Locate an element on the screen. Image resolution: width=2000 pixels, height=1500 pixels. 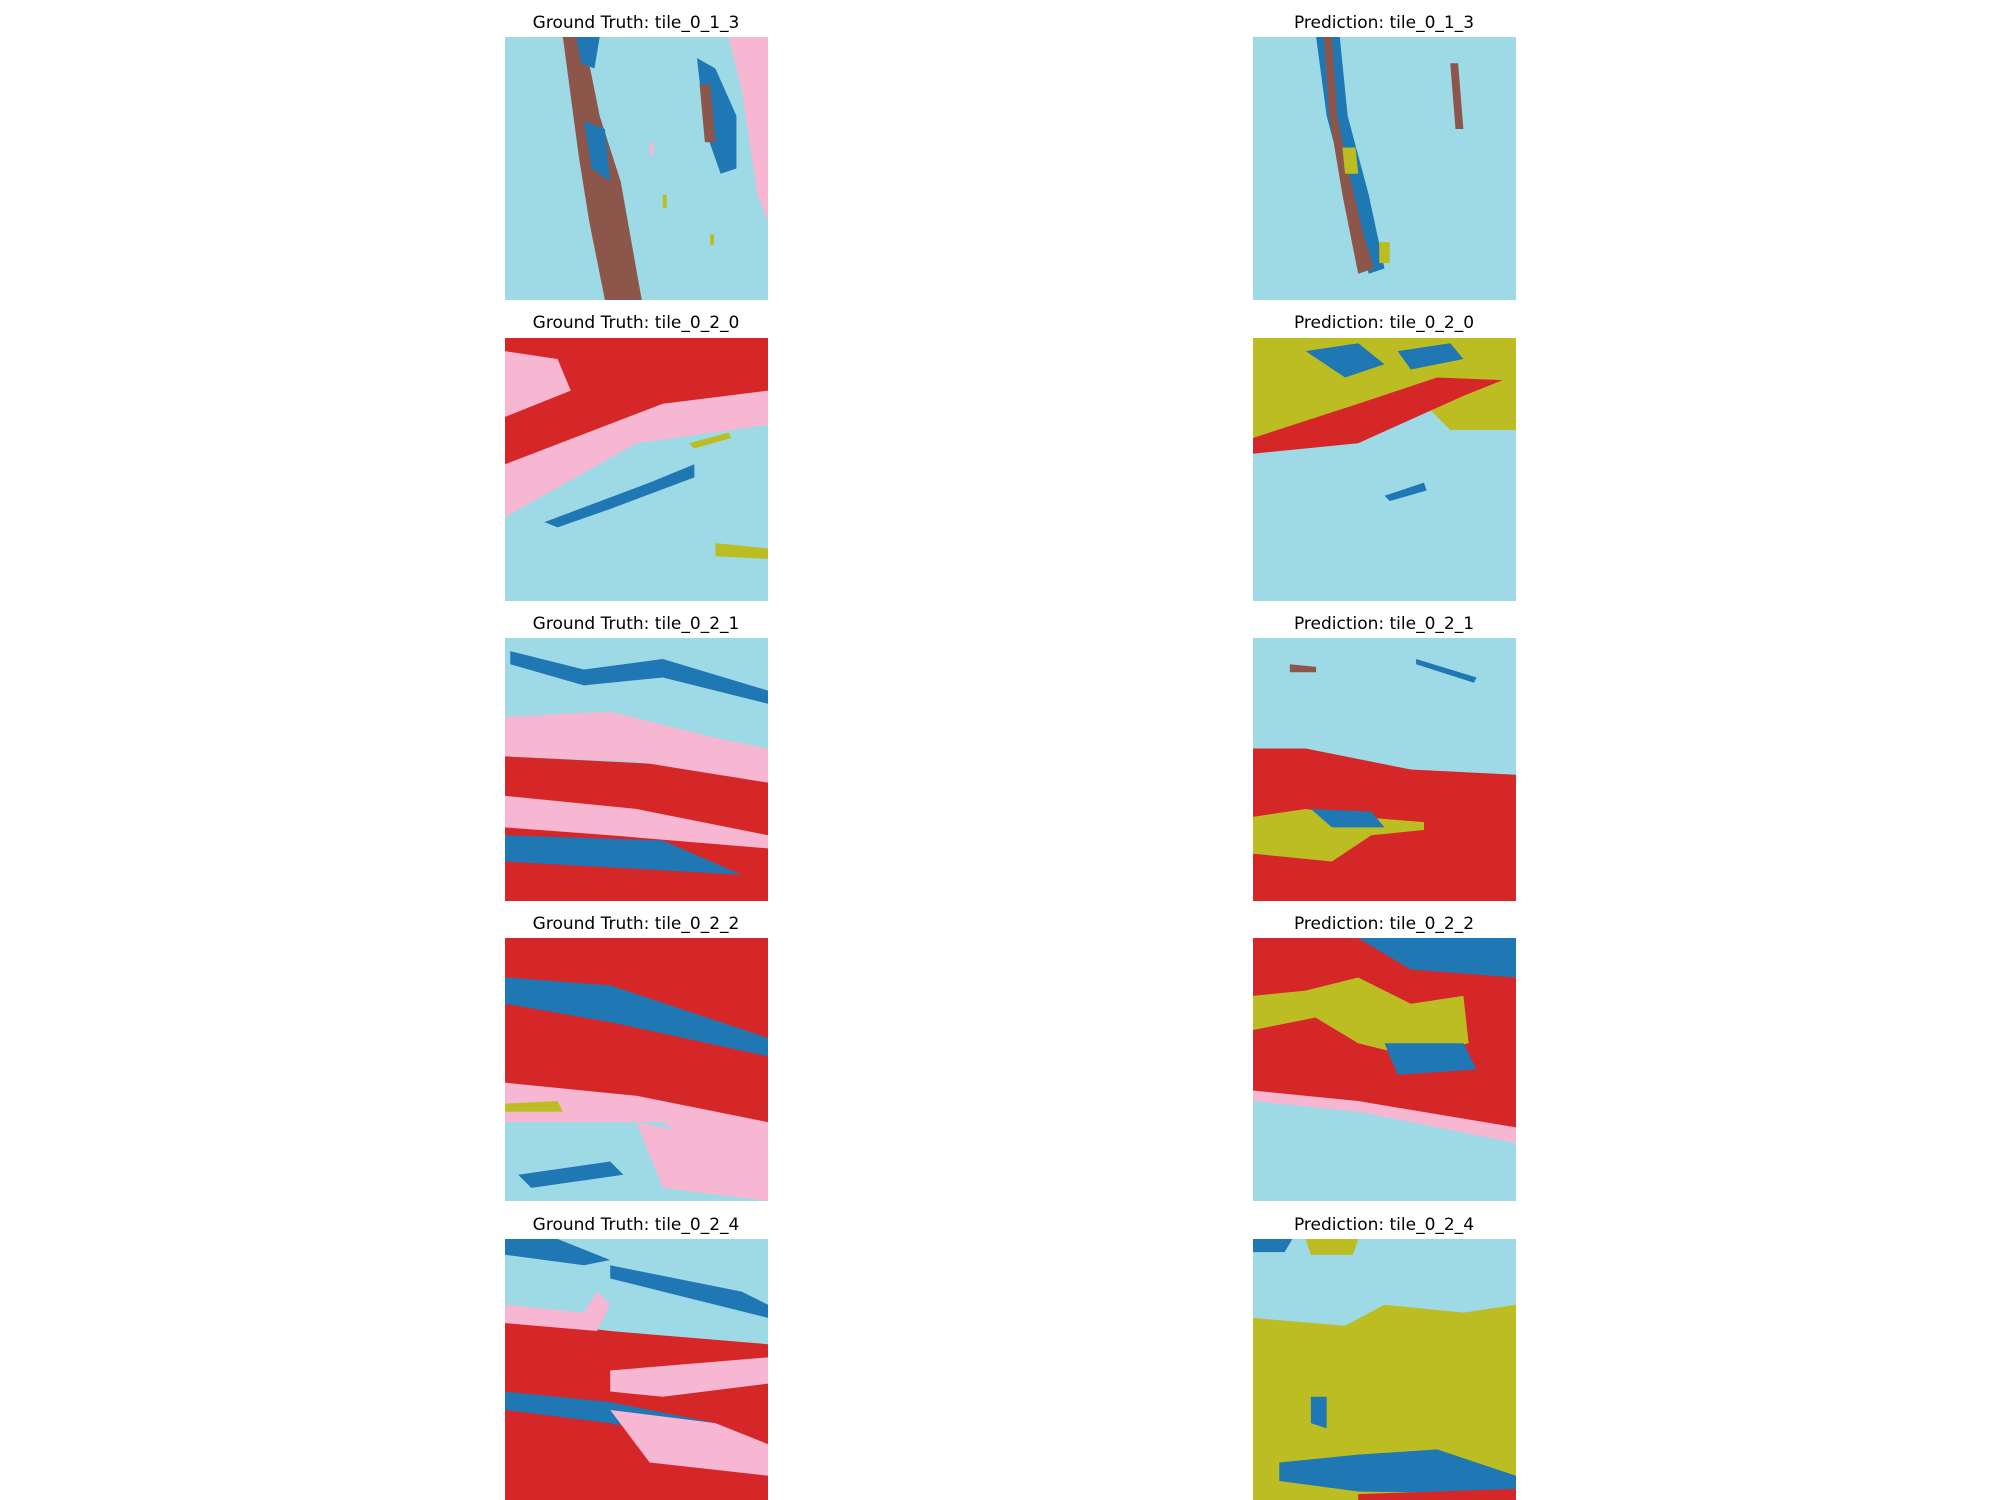
panel-title: Ground Truth: tile_0_2_4 is located at coordinates (636, 1225).